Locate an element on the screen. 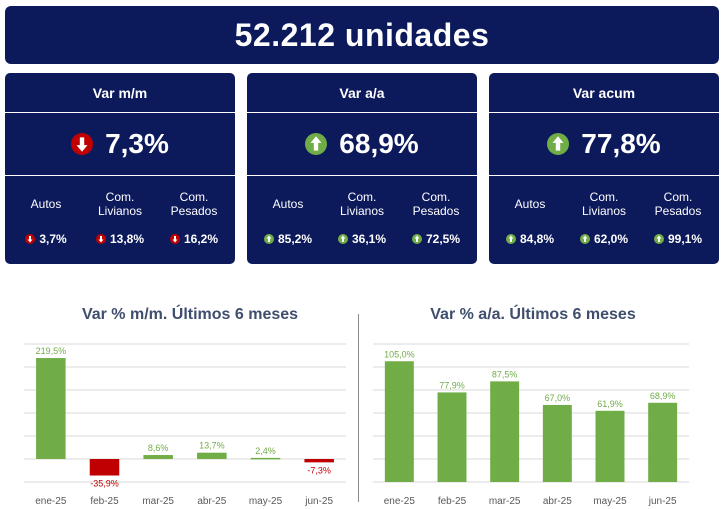  card-title: Var a/a is located at coordinates (362, 93).